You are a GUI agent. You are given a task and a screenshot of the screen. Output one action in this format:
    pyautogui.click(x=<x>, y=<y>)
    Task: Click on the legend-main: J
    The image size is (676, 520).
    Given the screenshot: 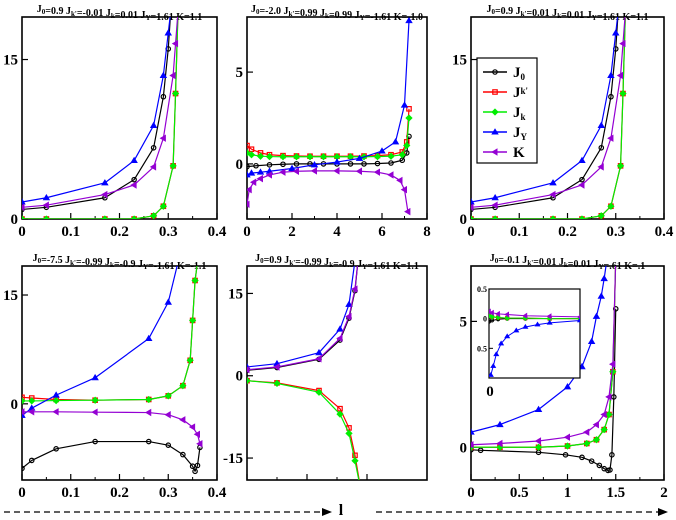 What is the action you would take?
    pyautogui.click(x=517, y=93)
    